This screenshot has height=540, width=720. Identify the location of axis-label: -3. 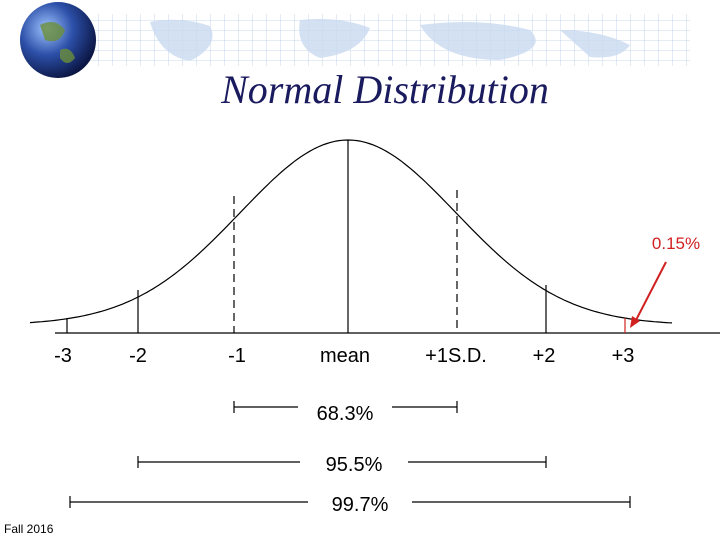
(63, 356).